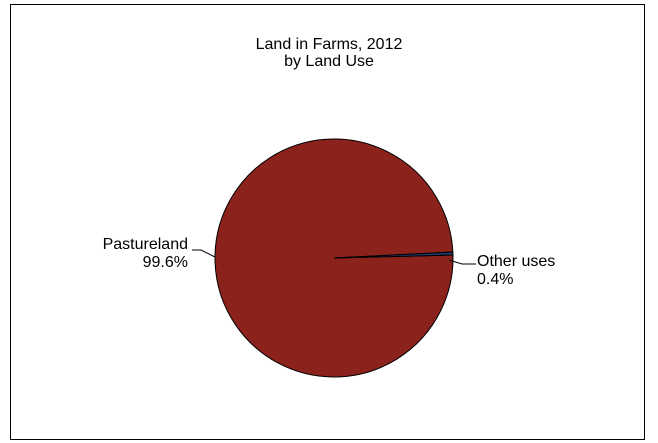 The height and width of the screenshot is (443, 658). Describe the element at coordinates (145, 244) in the screenshot. I see `slice-name-pastureland: Pastureland` at that location.